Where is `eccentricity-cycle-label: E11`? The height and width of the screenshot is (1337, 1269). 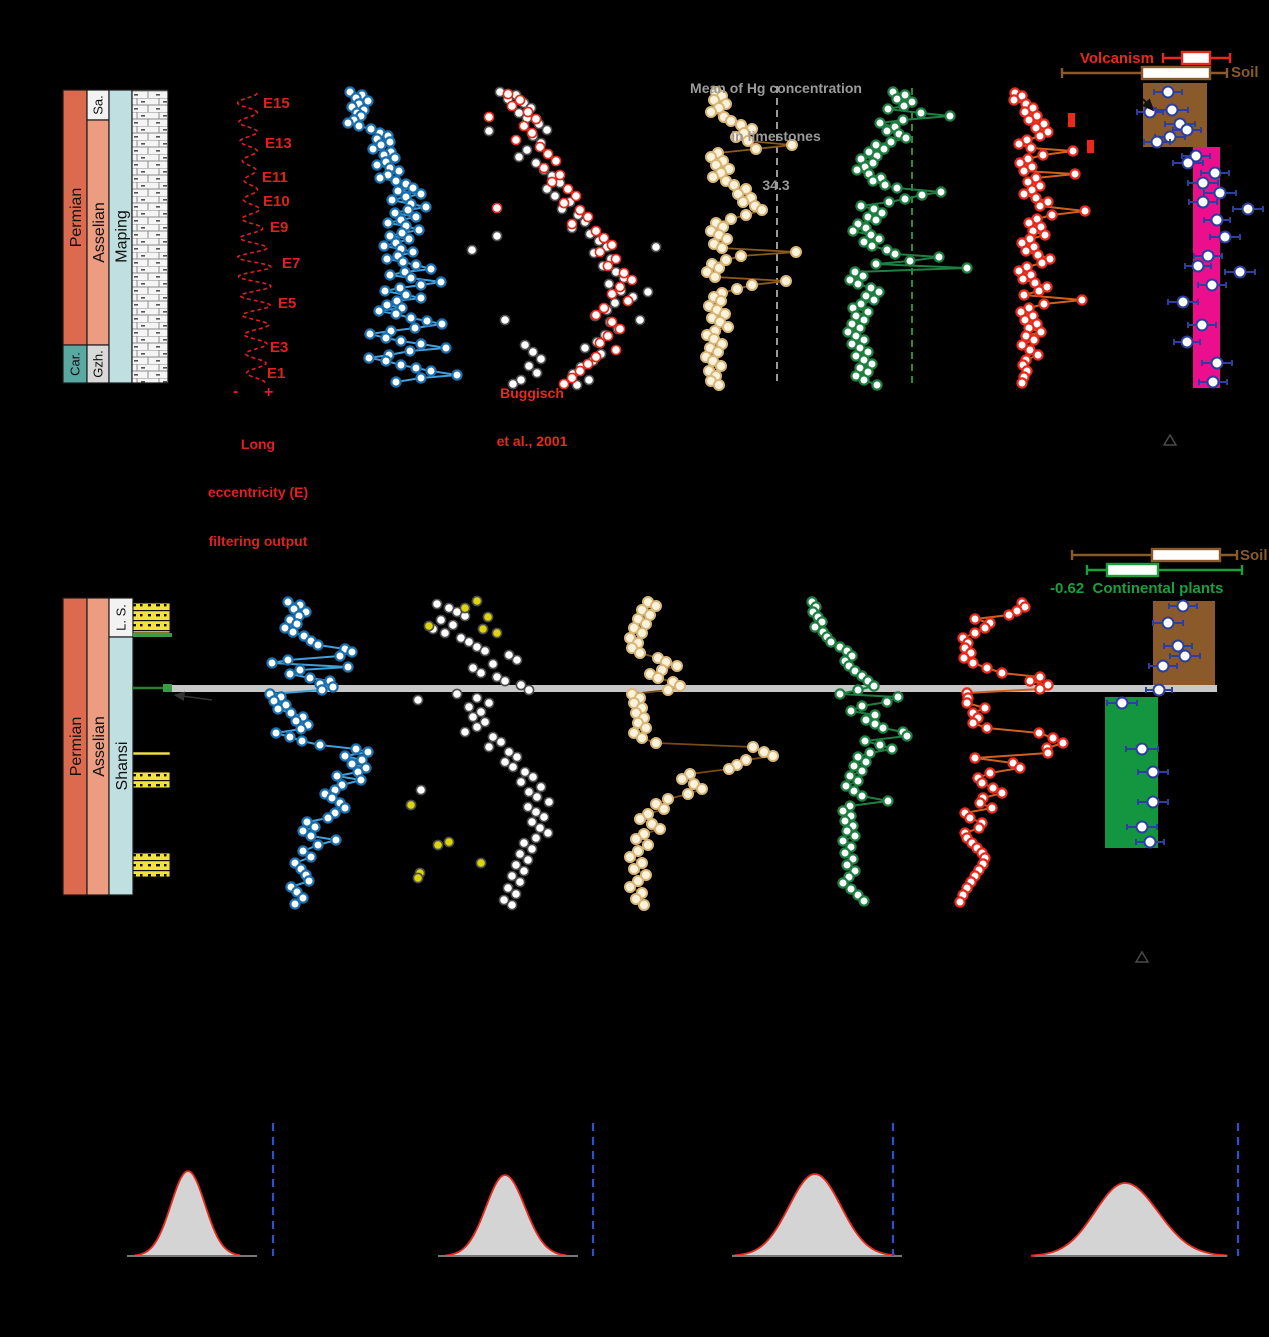 eccentricity-cycle-label: E11 is located at coordinates (275, 177).